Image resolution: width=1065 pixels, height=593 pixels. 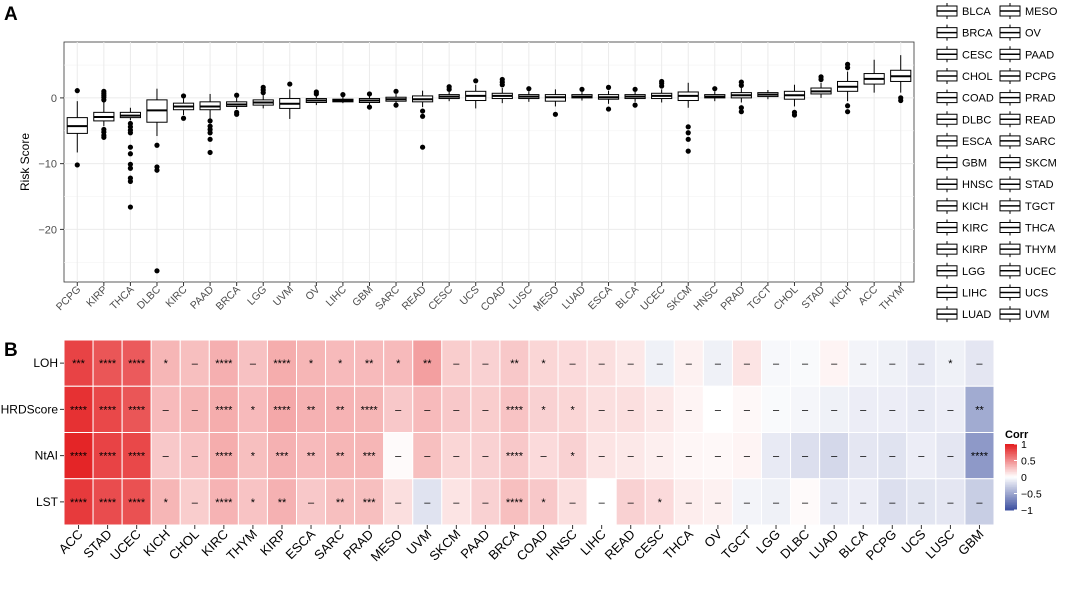 I want to click on x-tick-label: LIHC, so click(x=337, y=296).